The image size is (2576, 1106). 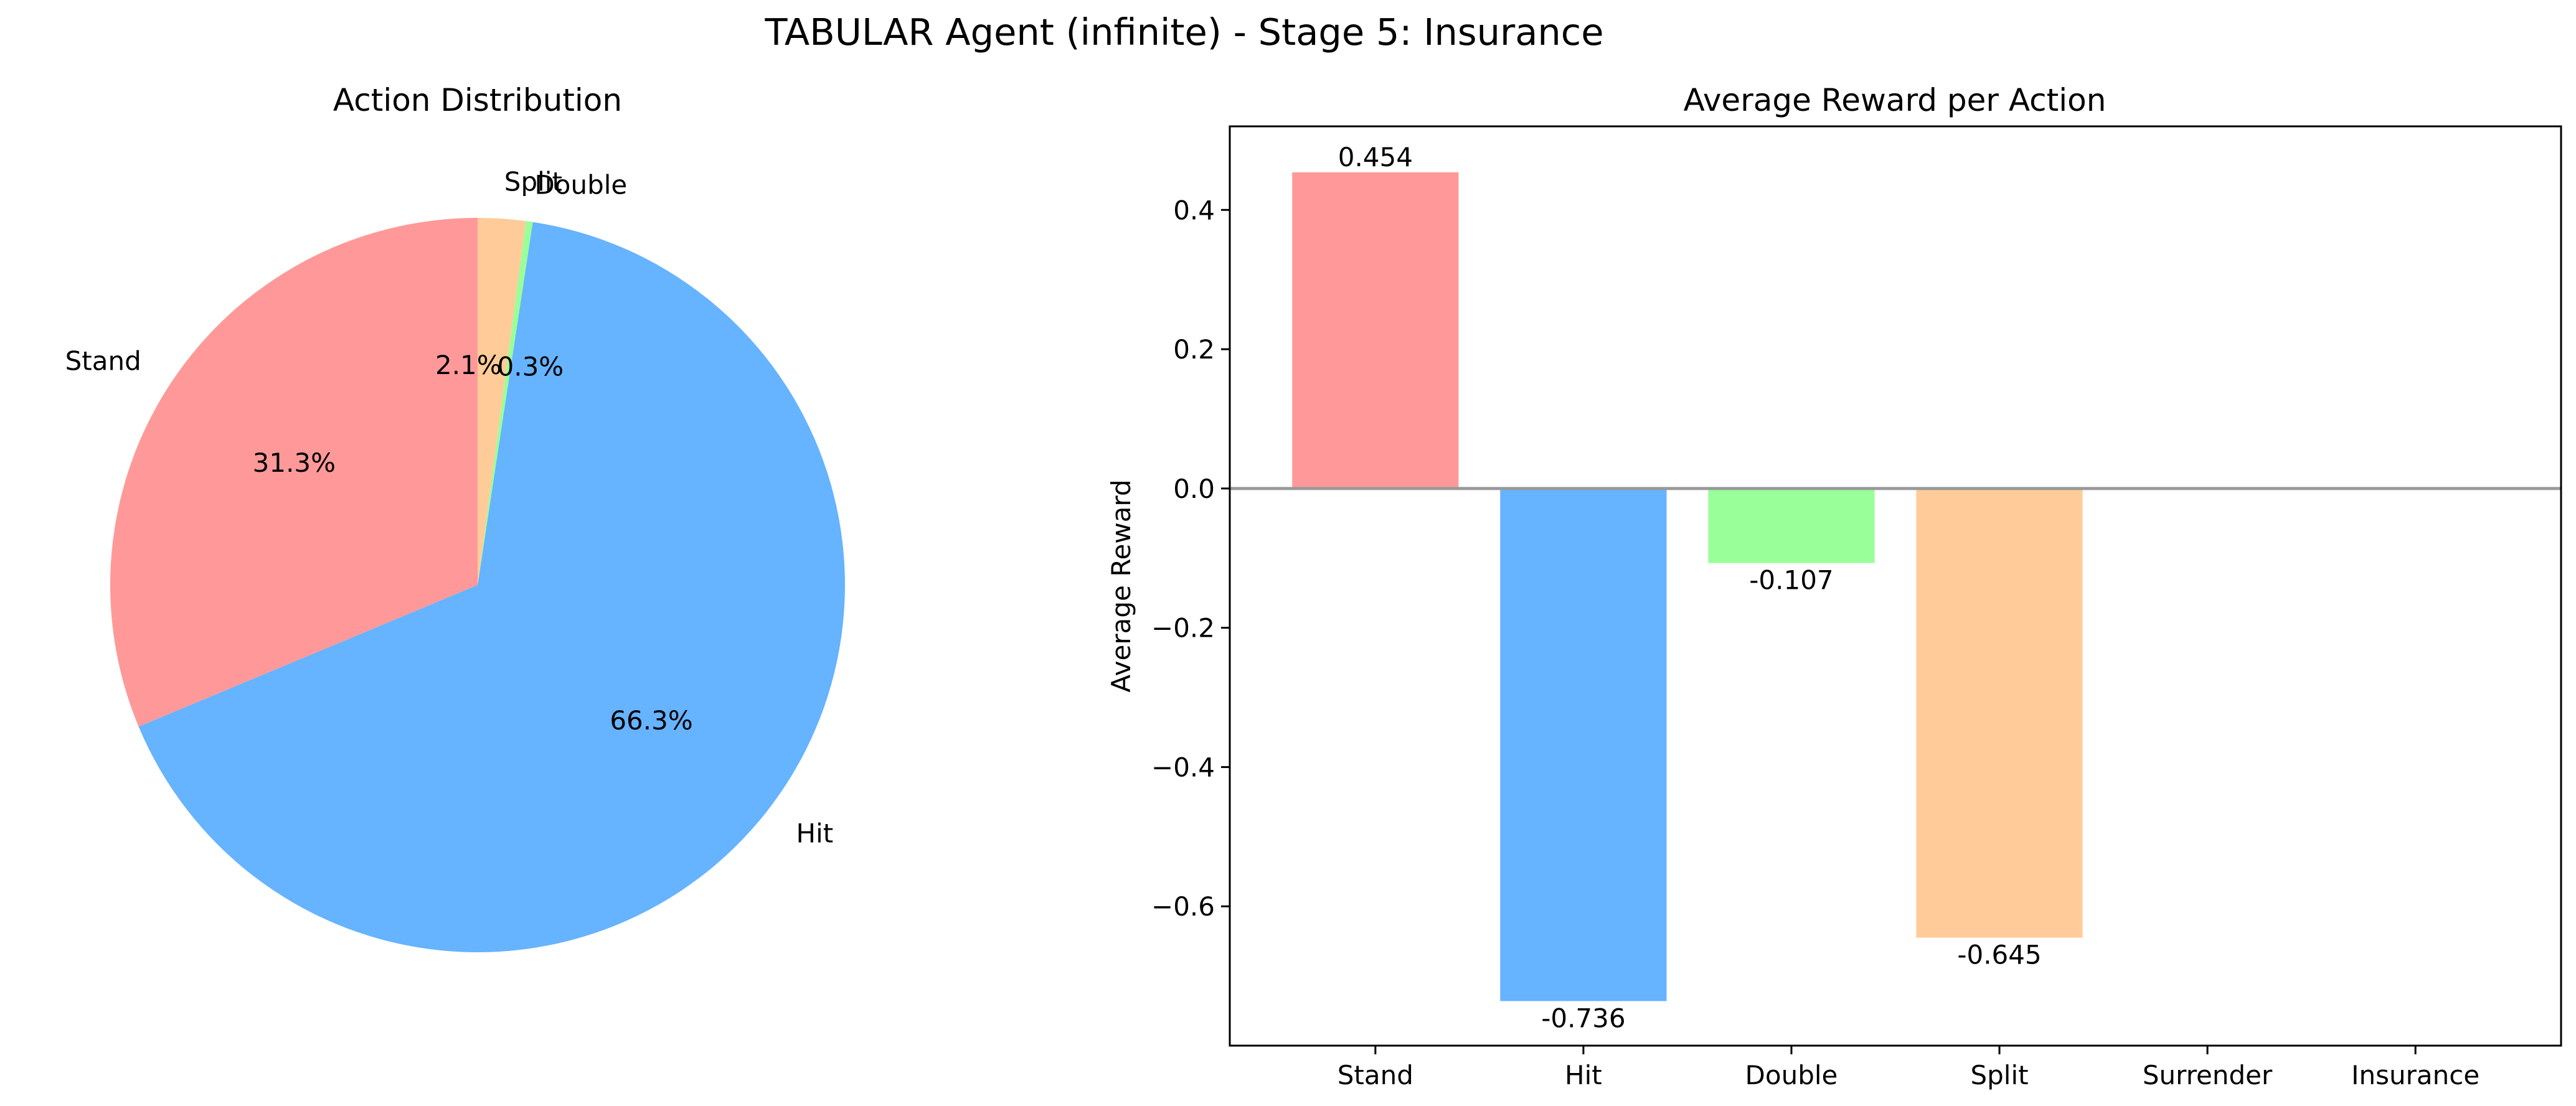 What do you see at coordinates (1791, 1075) in the screenshot?
I see `x-tick-label-double: Double` at bounding box center [1791, 1075].